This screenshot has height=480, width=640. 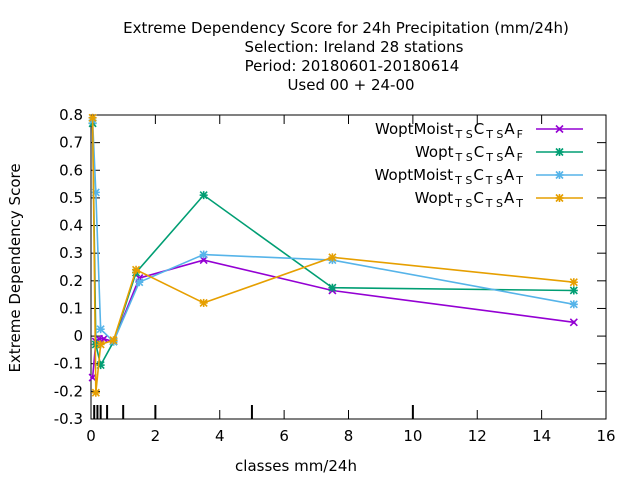 What do you see at coordinates (253, 412) in the screenshot?
I see `class-marks` at bounding box center [253, 412].